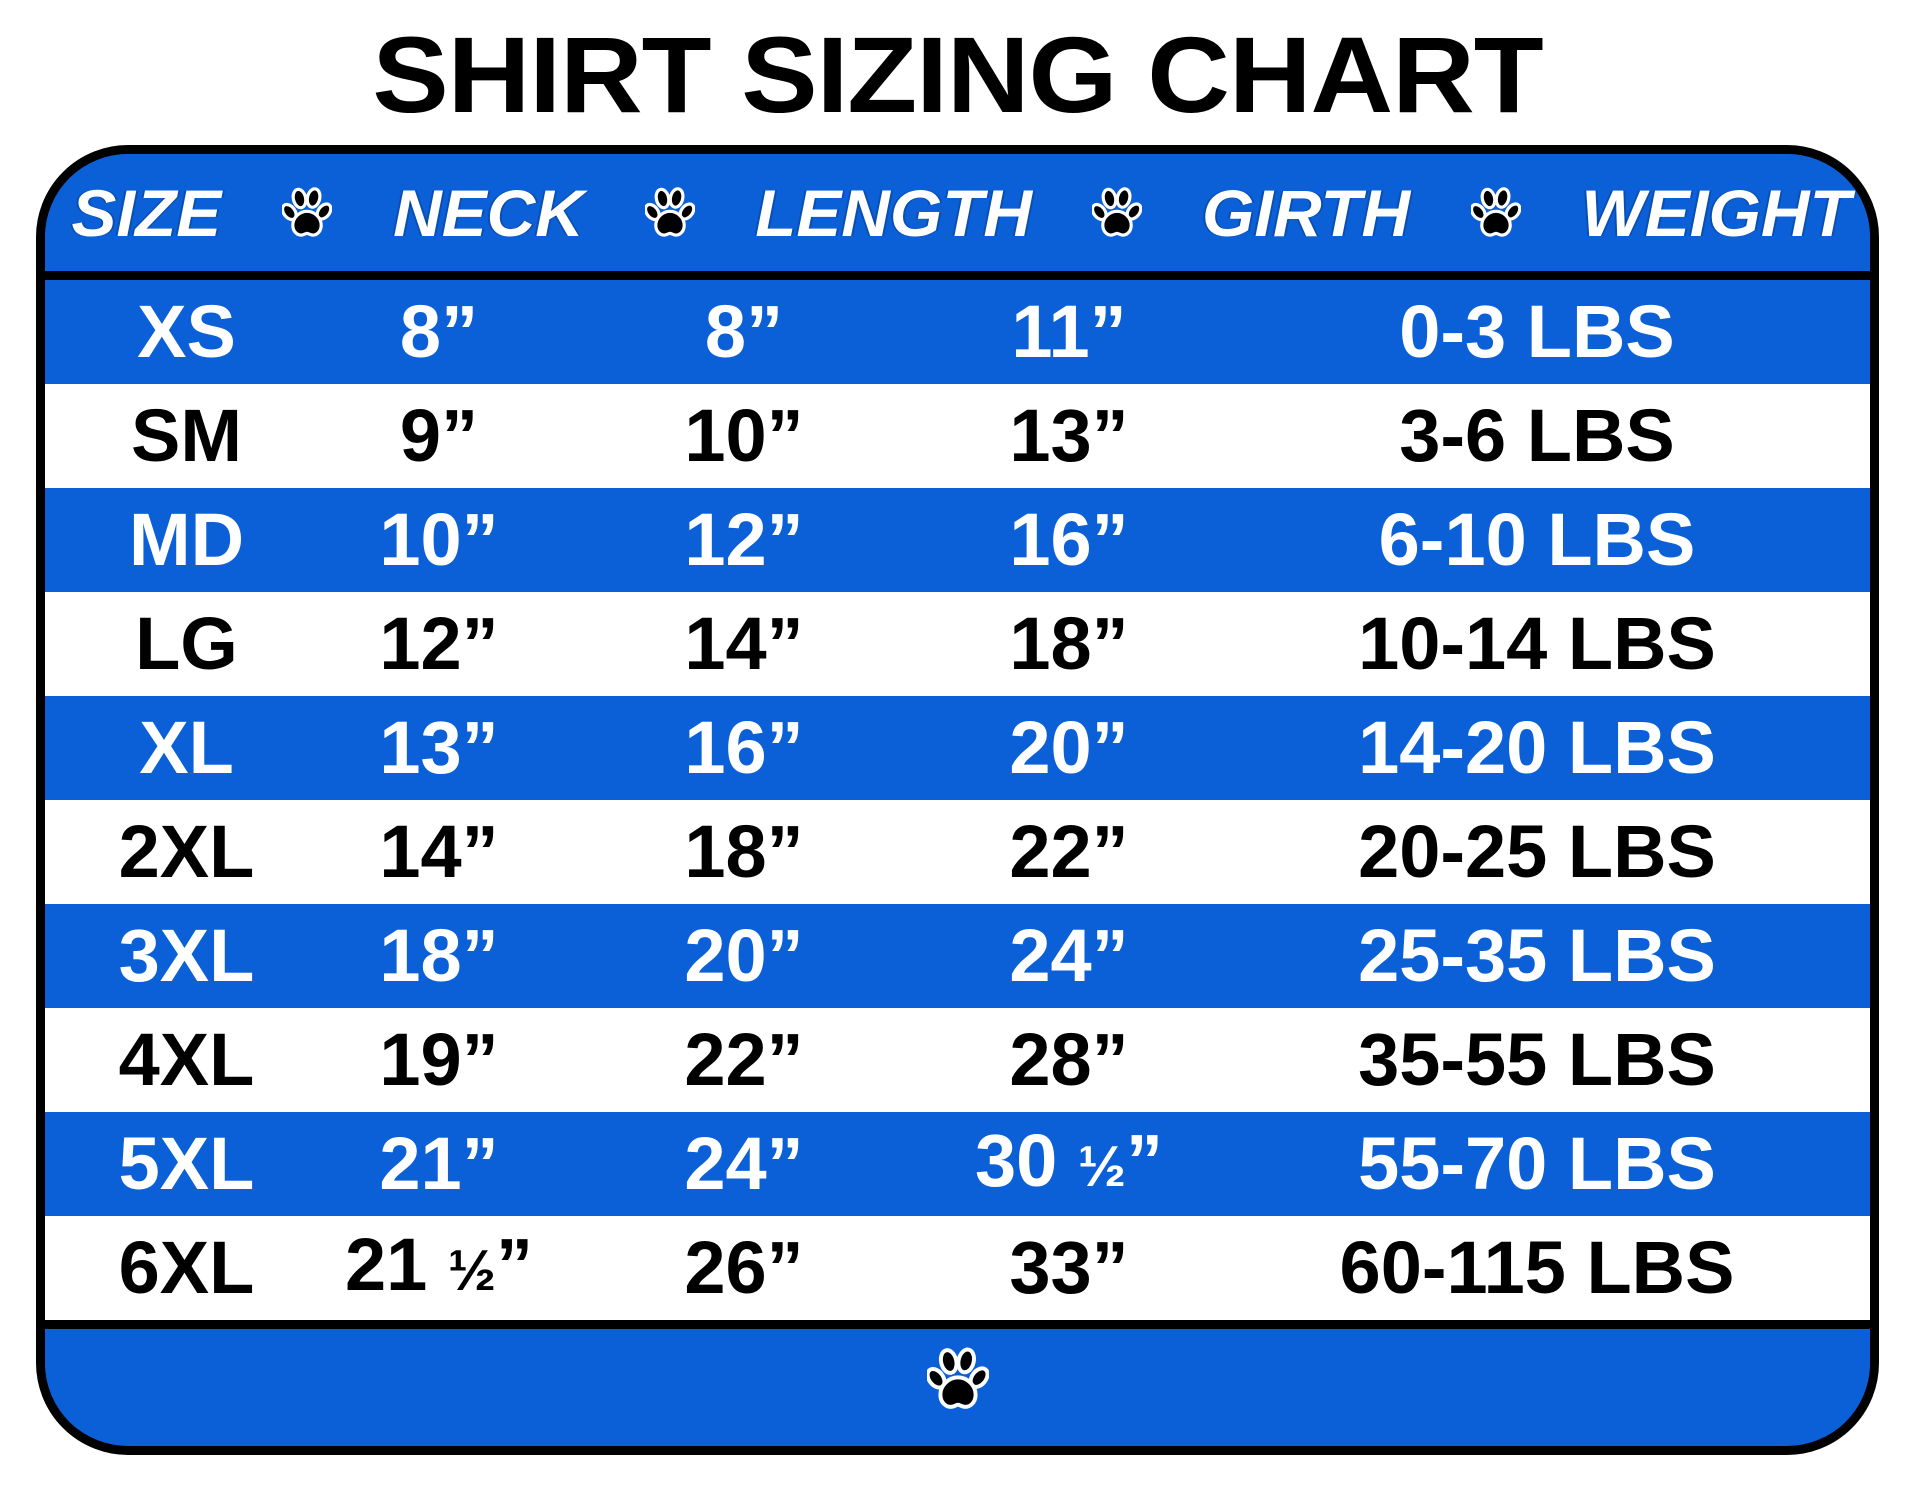 The width and height of the screenshot is (1915, 1500). Describe the element at coordinates (439, 747) in the screenshot. I see `cell-neck: 13”` at that location.